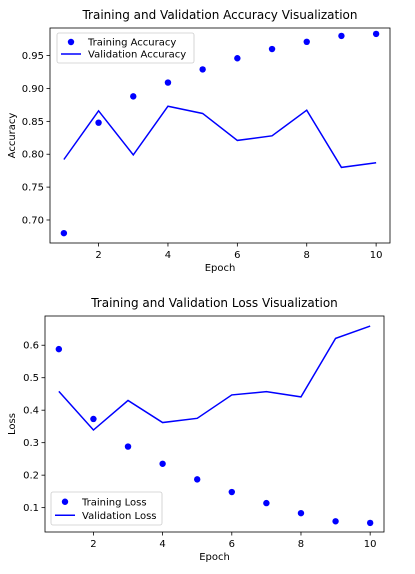  Describe the element at coordinates (33, 122) in the screenshot. I see `y-tick-label: 0.85` at that location.